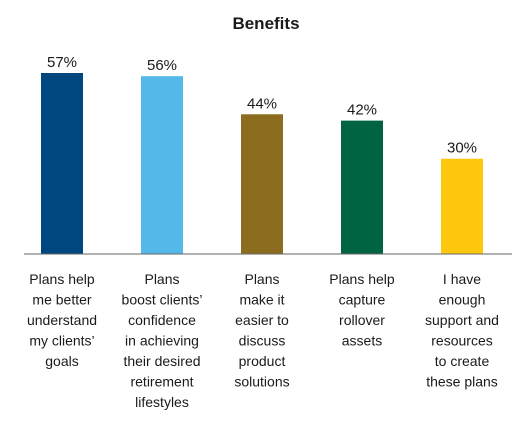 Image resolution: width=532 pixels, height=423 pixels. What do you see at coordinates (61, 361) in the screenshot?
I see `category-label-line: goals` at bounding box center [61, 361].